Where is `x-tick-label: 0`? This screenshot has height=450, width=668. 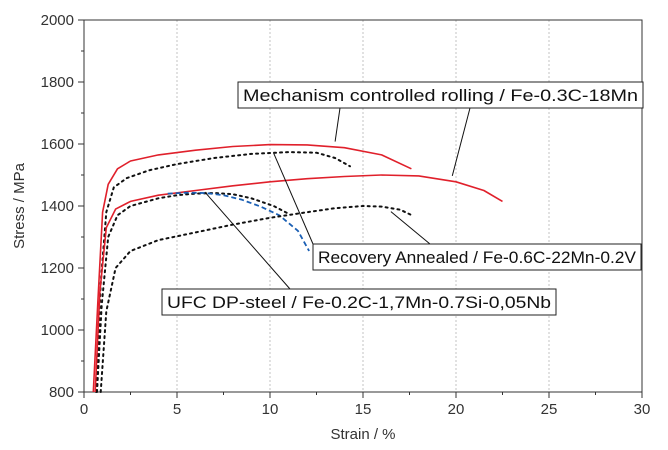
x-tick-label: 0 is located at coordinates (84, 409).